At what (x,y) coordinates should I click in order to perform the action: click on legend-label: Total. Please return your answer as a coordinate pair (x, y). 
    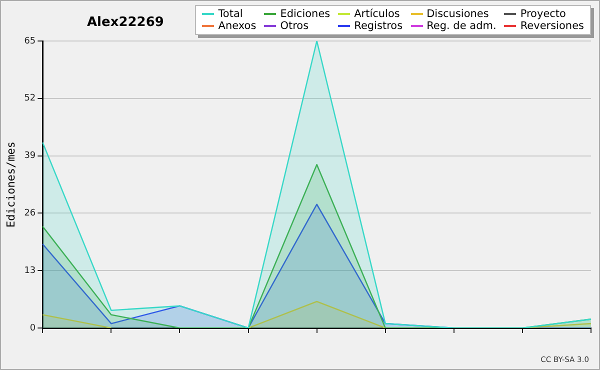
    Looking at the image, I should click on (230, 14).